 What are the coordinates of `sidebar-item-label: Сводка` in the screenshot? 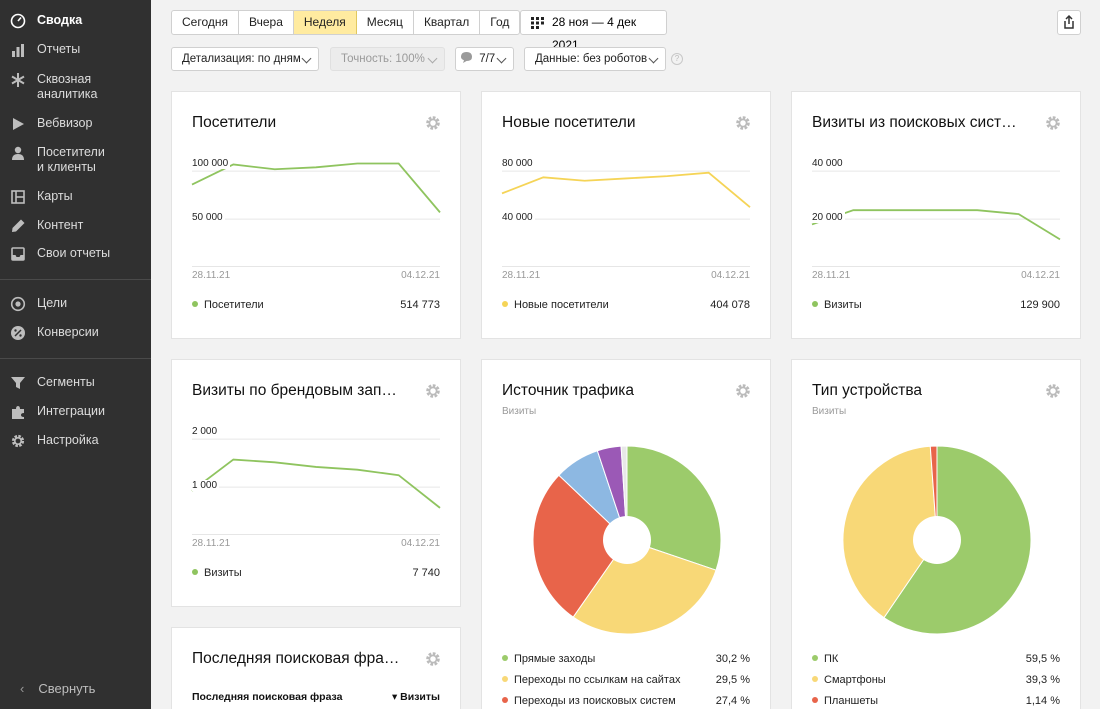 It's located at (60, 20).